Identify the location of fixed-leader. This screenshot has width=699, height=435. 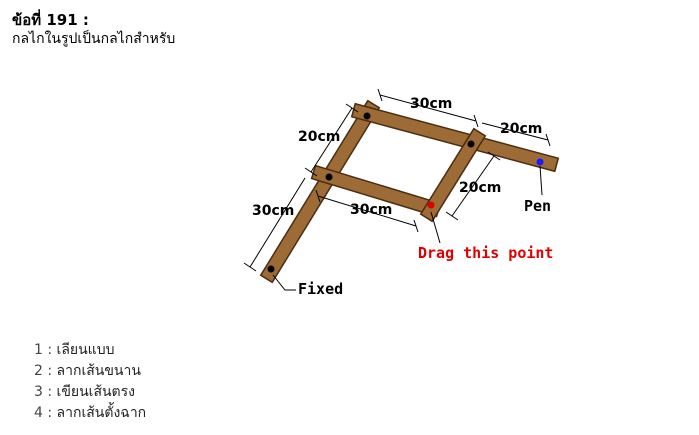
(284, 282).